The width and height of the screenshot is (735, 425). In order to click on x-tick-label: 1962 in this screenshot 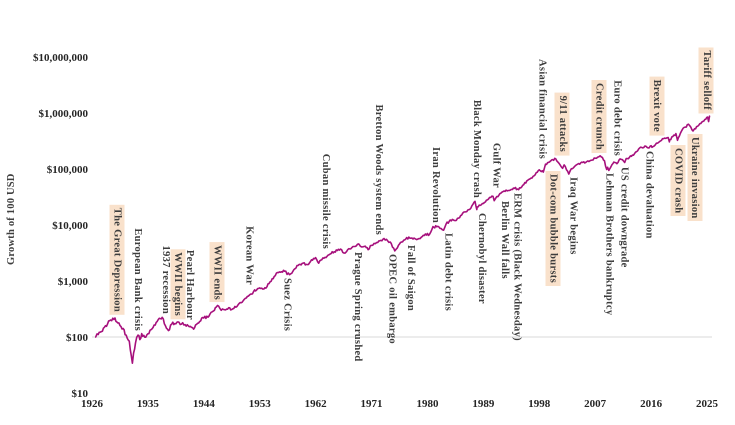, I will do `click(316, 404)`.